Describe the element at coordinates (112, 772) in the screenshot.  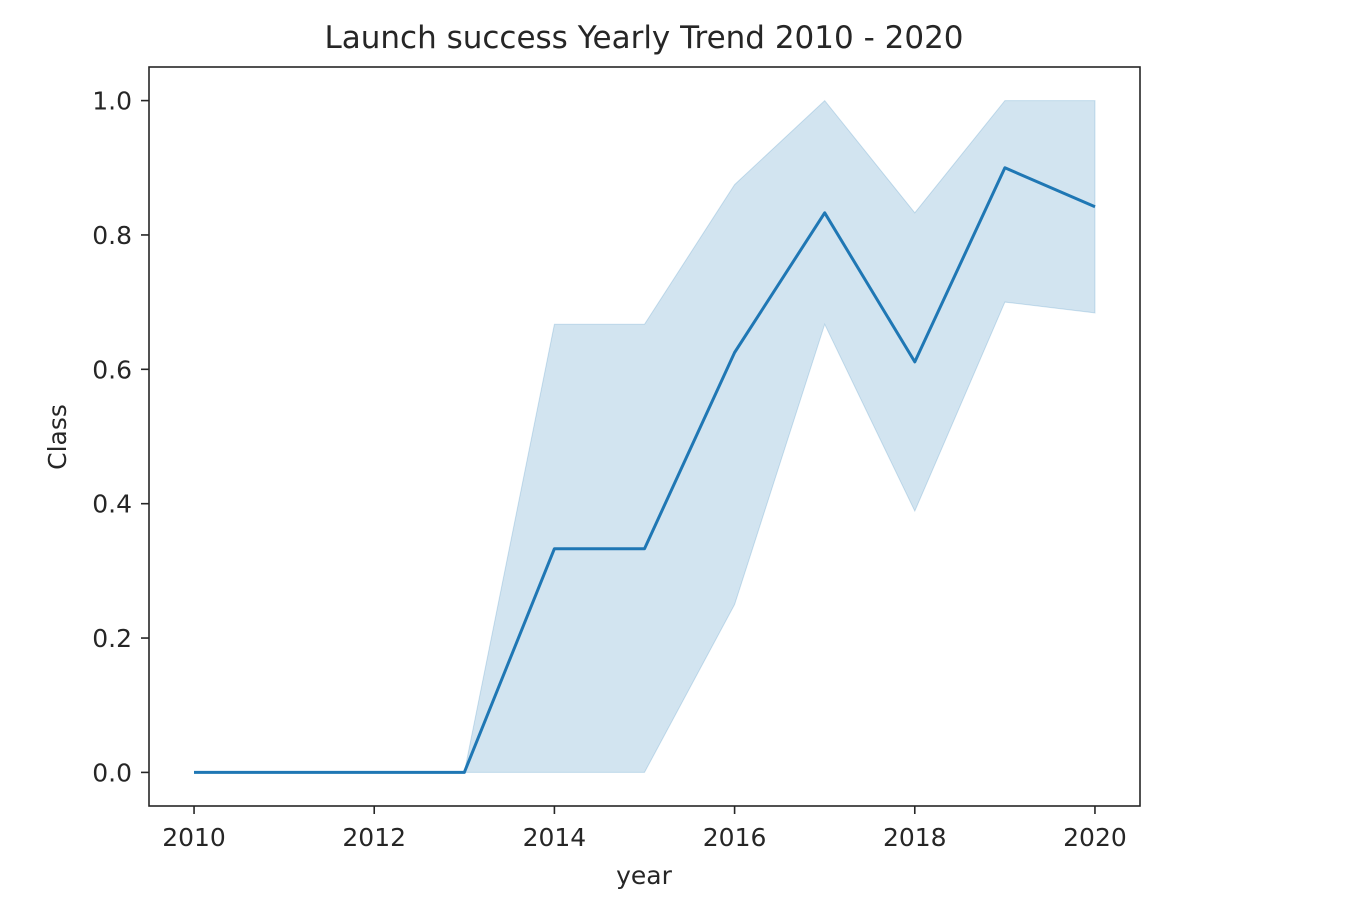
I see `y-tick-label: 0.0` at that location.